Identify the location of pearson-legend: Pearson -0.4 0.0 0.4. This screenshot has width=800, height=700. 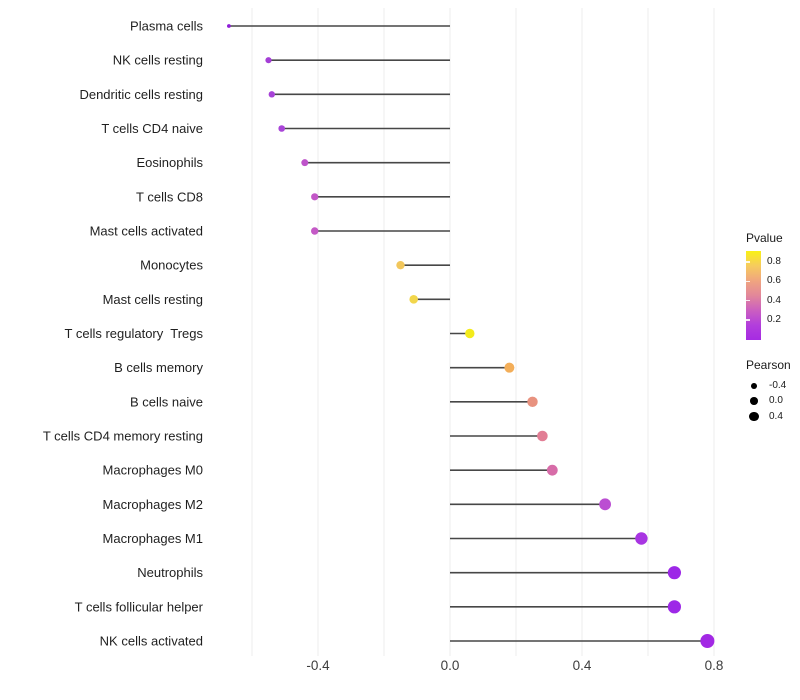
(767, 391).